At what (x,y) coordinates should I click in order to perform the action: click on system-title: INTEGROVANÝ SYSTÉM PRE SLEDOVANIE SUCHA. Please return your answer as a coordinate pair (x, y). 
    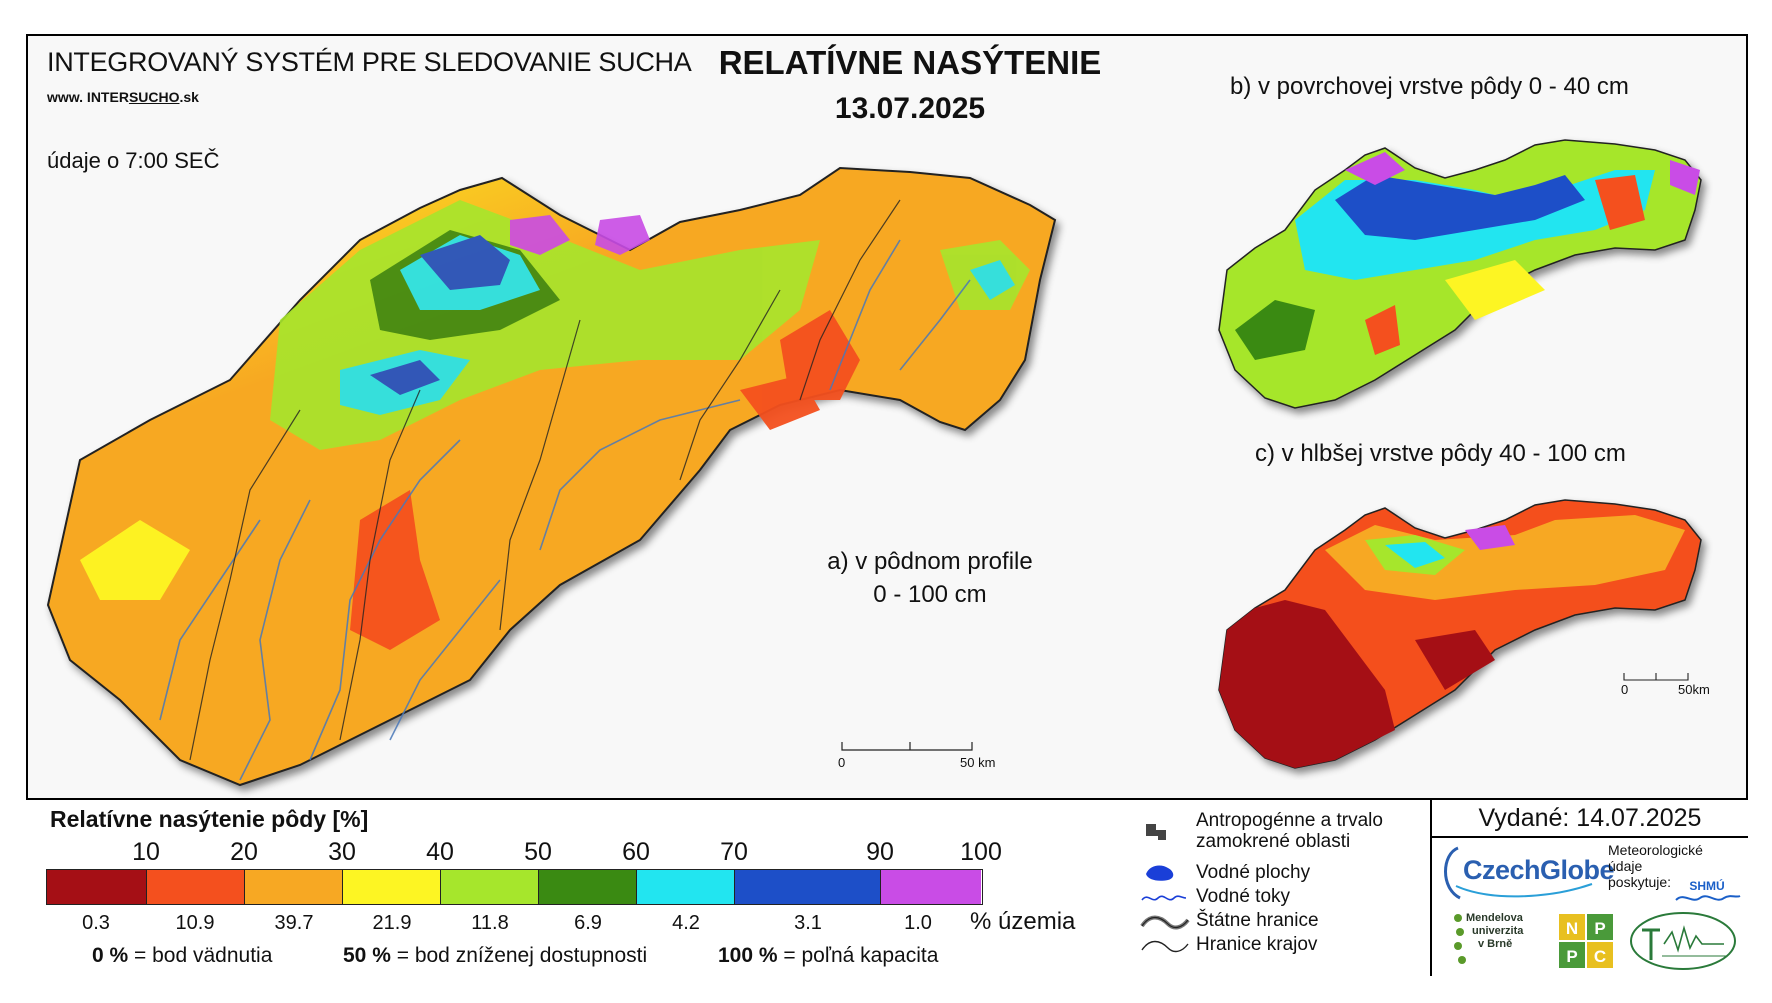
    Looking at the image, I should click on (369, 62).